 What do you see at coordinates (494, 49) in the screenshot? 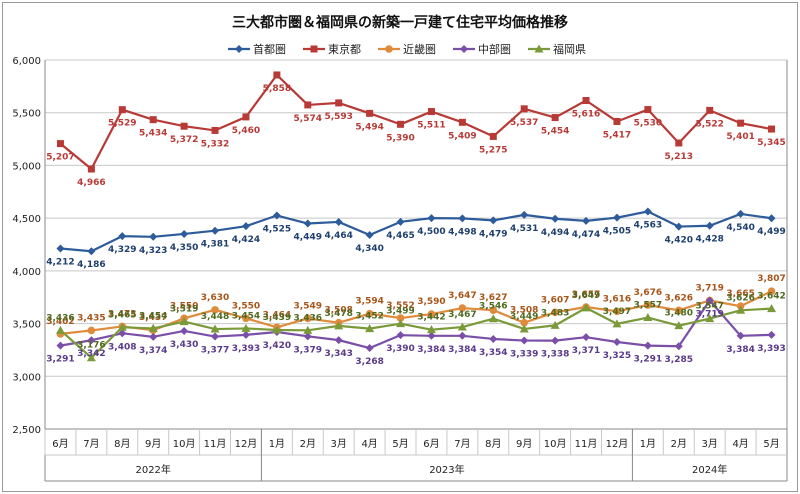
I see `legend-entry: 中部圏` at bounding box center [494, 49].